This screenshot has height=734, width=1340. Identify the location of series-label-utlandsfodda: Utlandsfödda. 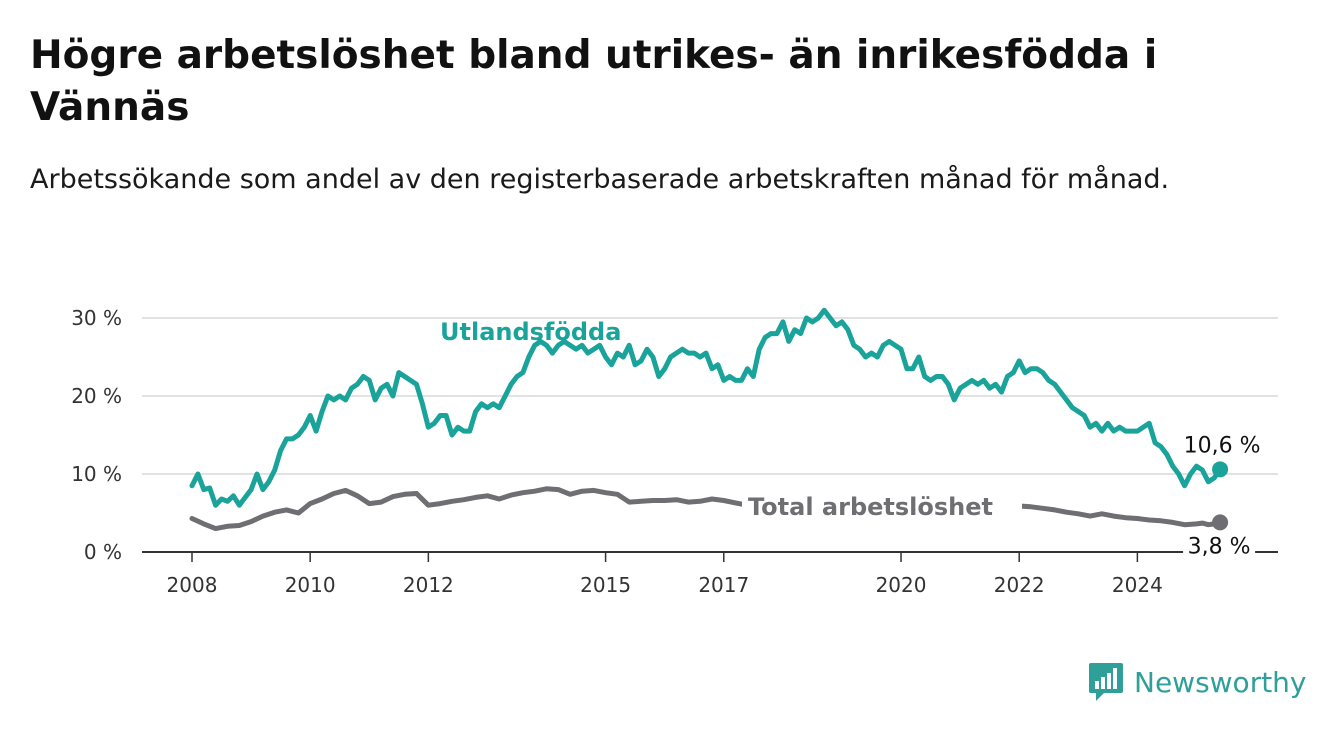
(530, 332).